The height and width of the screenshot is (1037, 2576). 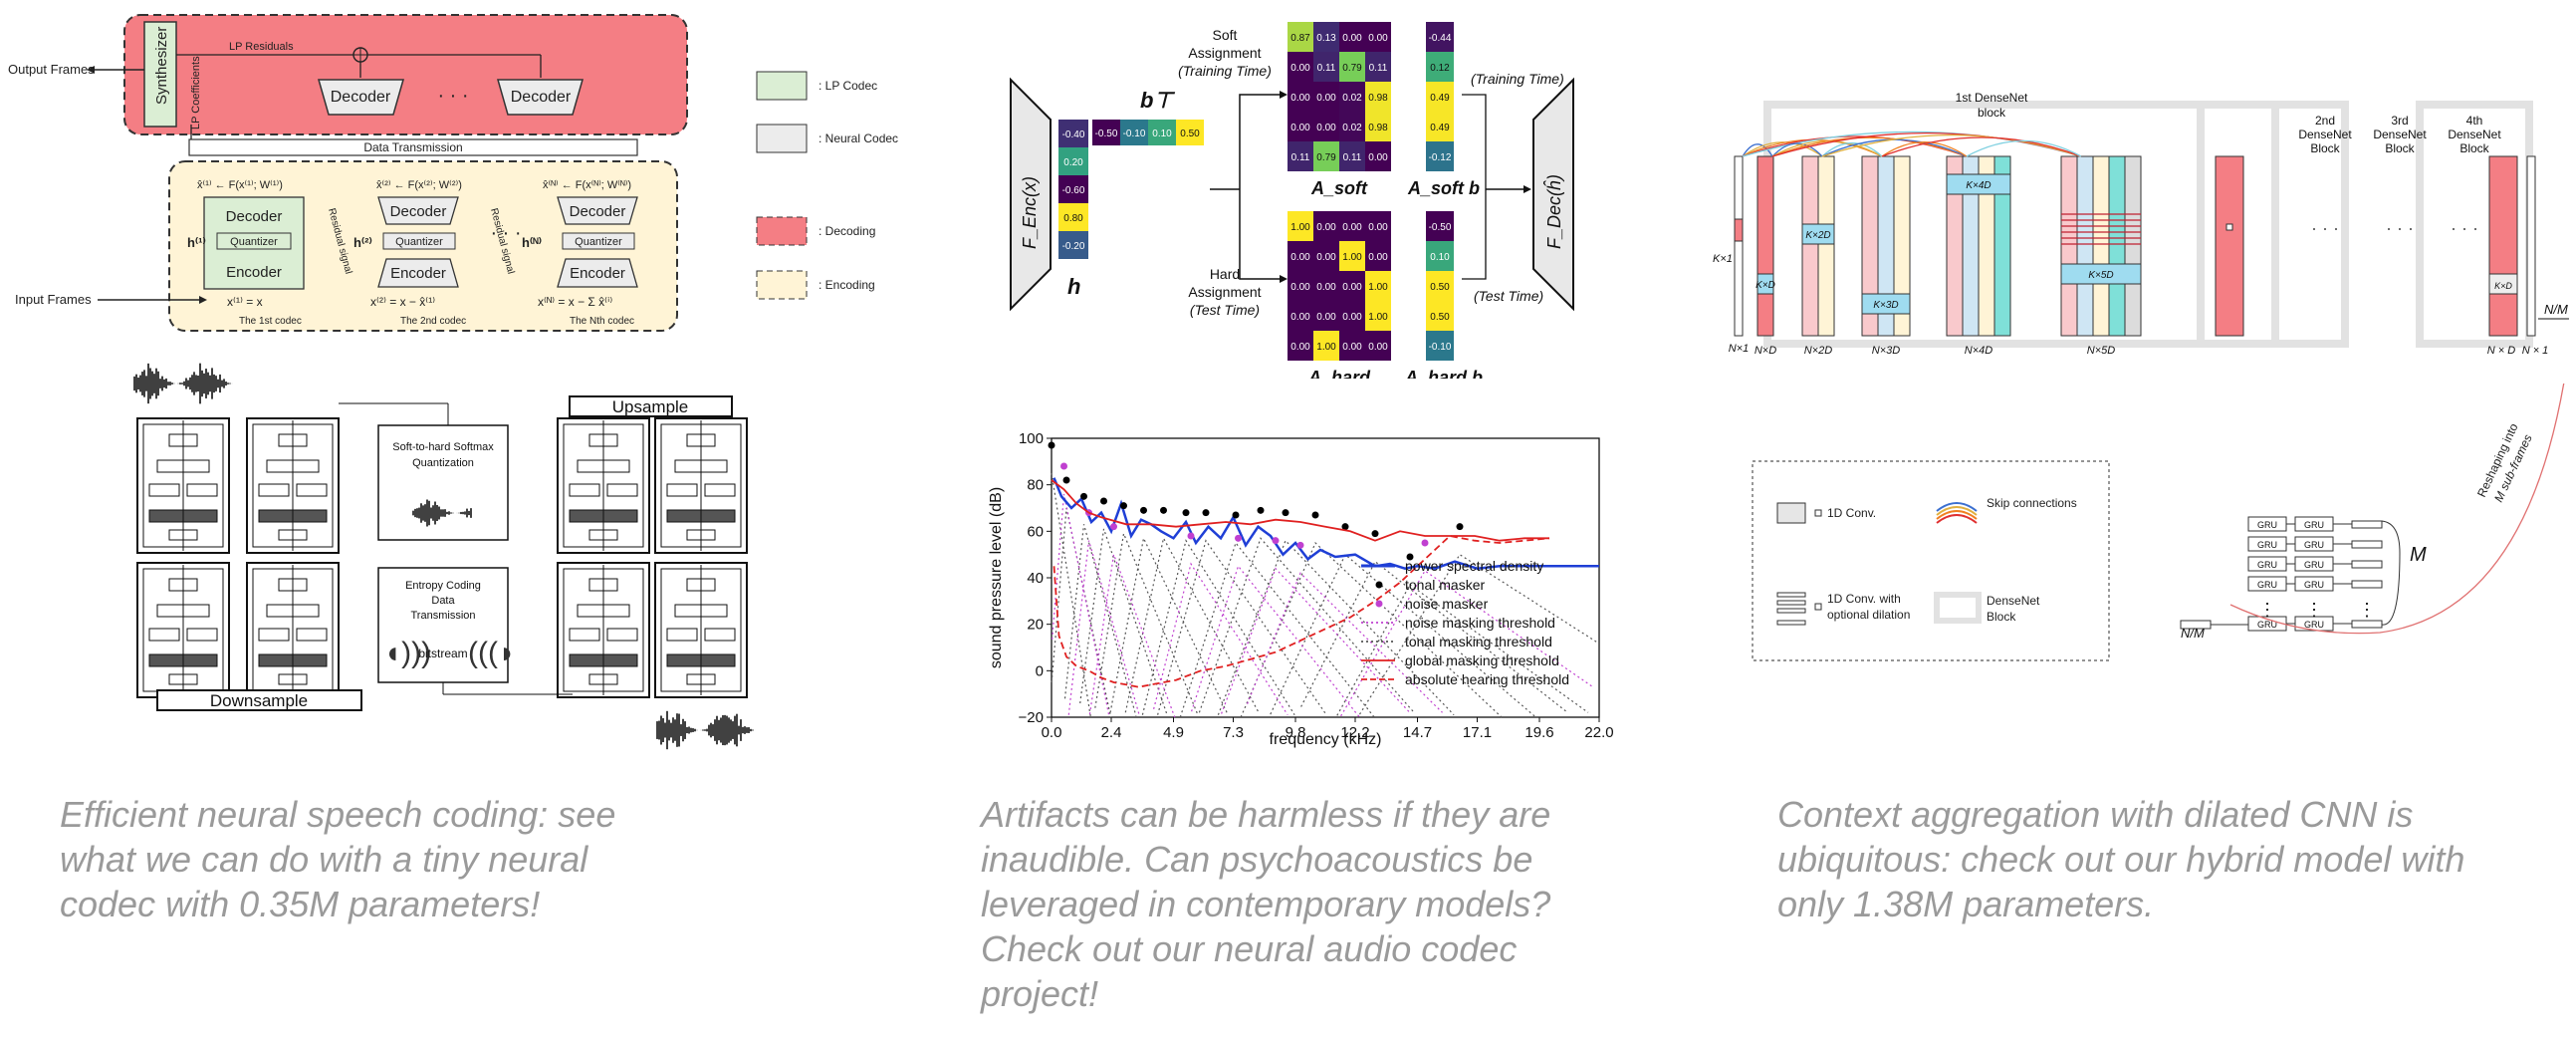 I want to click on svg-text: K×1, so click(x=1723, y=259).